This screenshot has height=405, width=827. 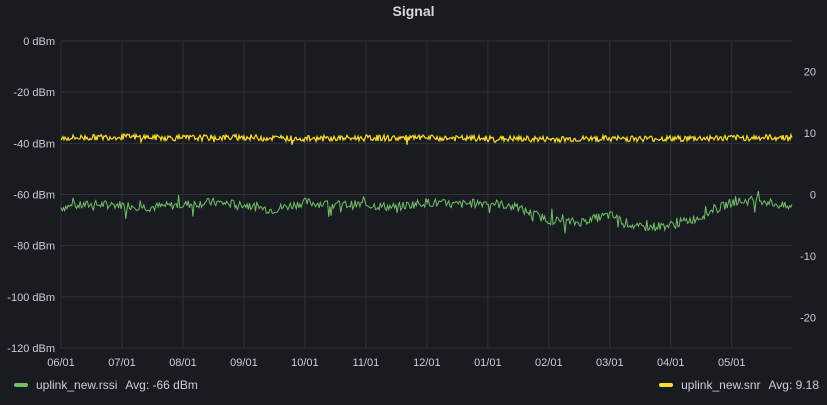 I want to click on y-right-tick-label: 0, so click(x=813, y=196).